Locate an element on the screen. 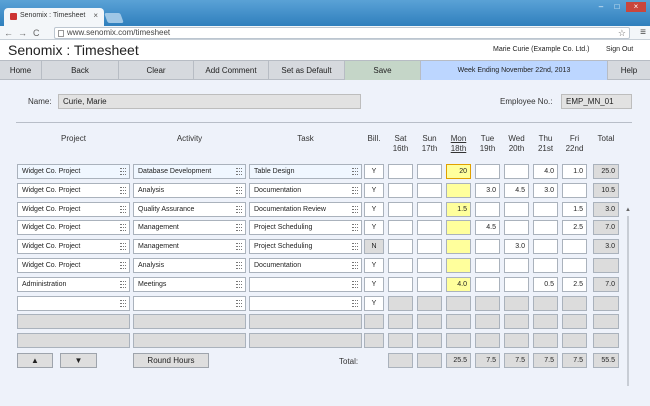 The width and height of the screenshot is (650, 406). scroll-up-icon: ▲ is located at coordinates (628, 210).